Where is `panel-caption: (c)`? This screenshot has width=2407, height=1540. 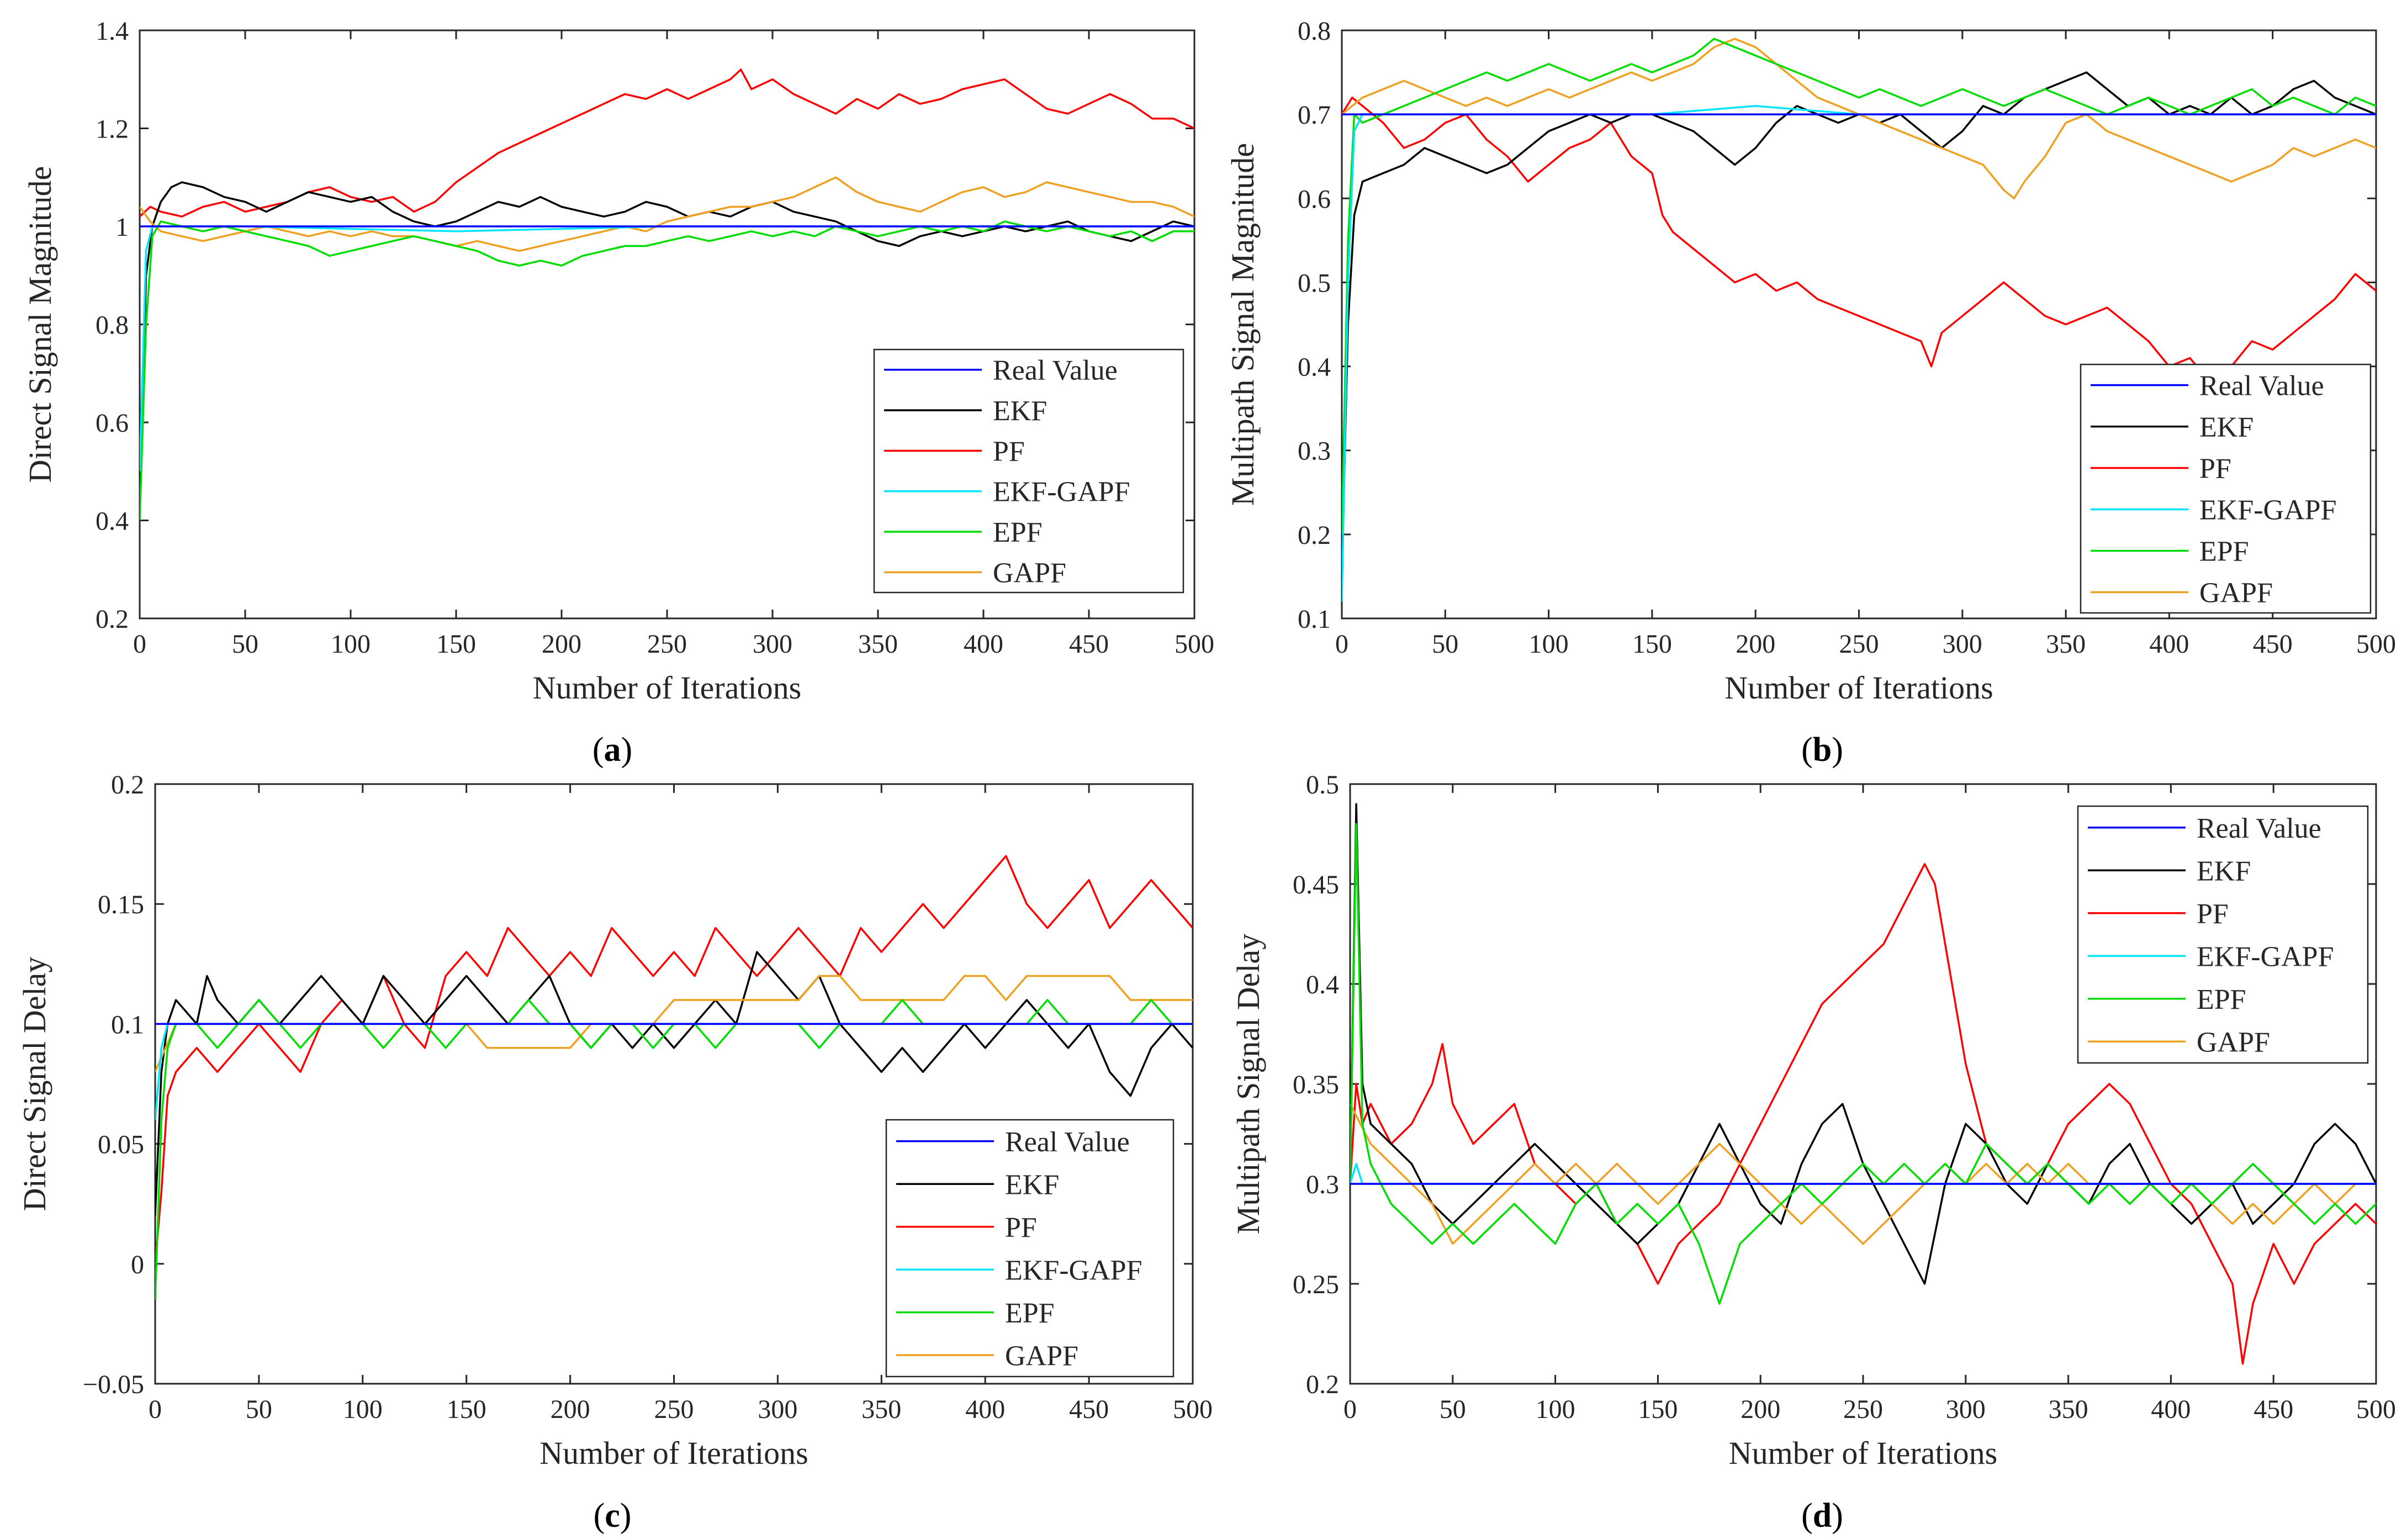 panel-caption: (c) is located at coordinates (613, 1515).